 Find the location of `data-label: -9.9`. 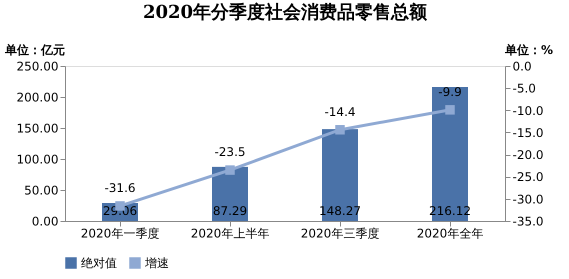

data-label: -9.9 is located at coordinates (450, 91).